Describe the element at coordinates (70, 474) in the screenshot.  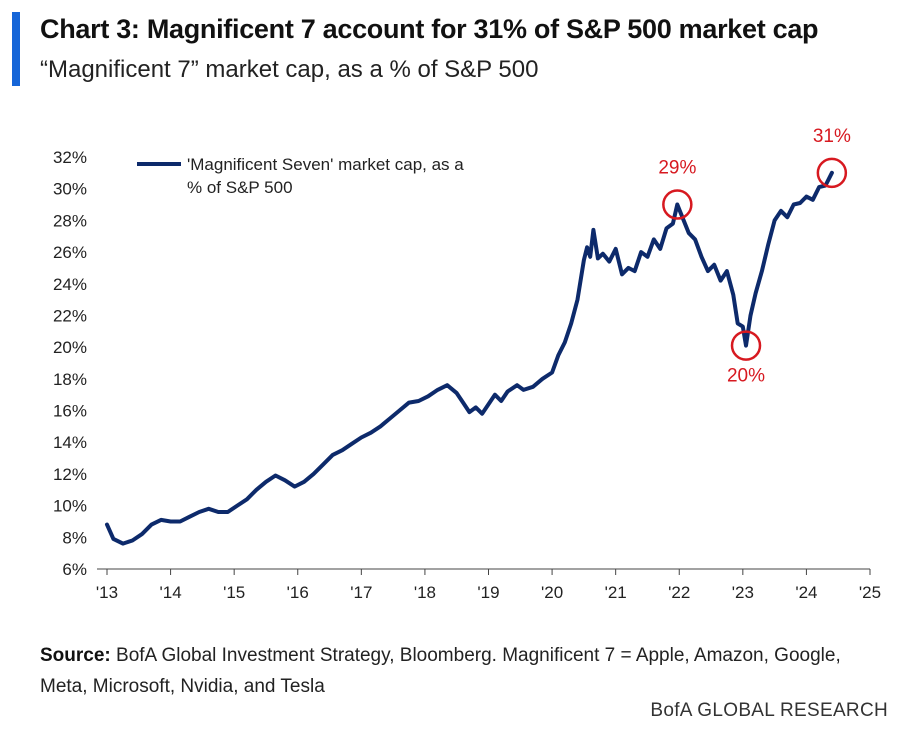
I see `y-tick-label: 12%` at that location.